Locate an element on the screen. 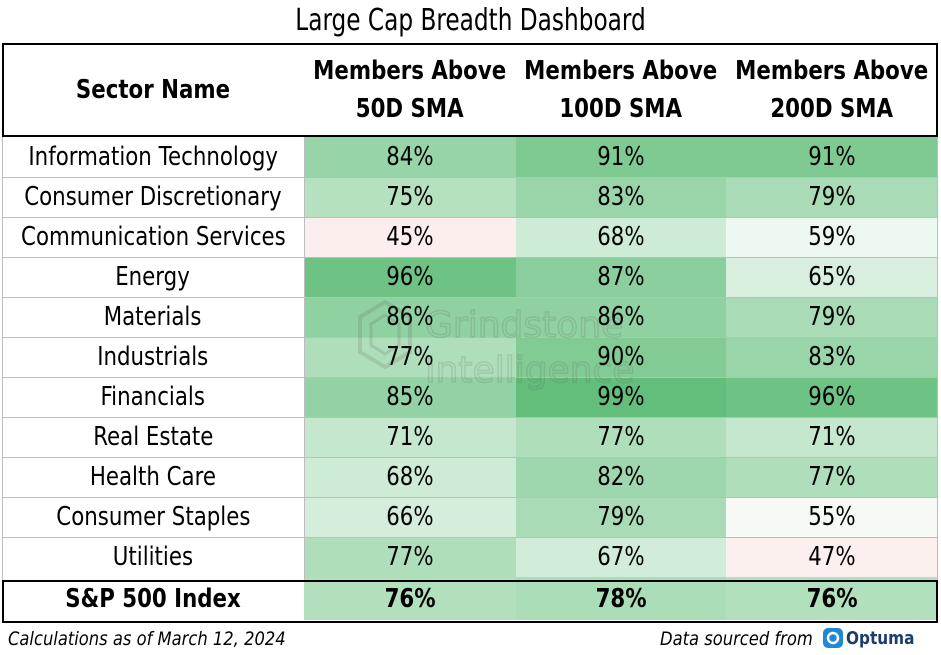 This screenshot has height=655, width=941. breadth-value: 65% is located at coordinates (832, 277).